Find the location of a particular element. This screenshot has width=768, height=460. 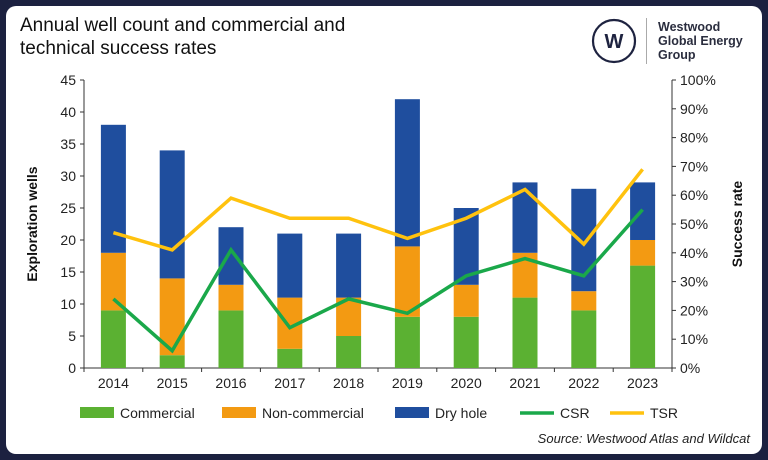

y-tick-label: 10 is located at coordinates (68, 304).